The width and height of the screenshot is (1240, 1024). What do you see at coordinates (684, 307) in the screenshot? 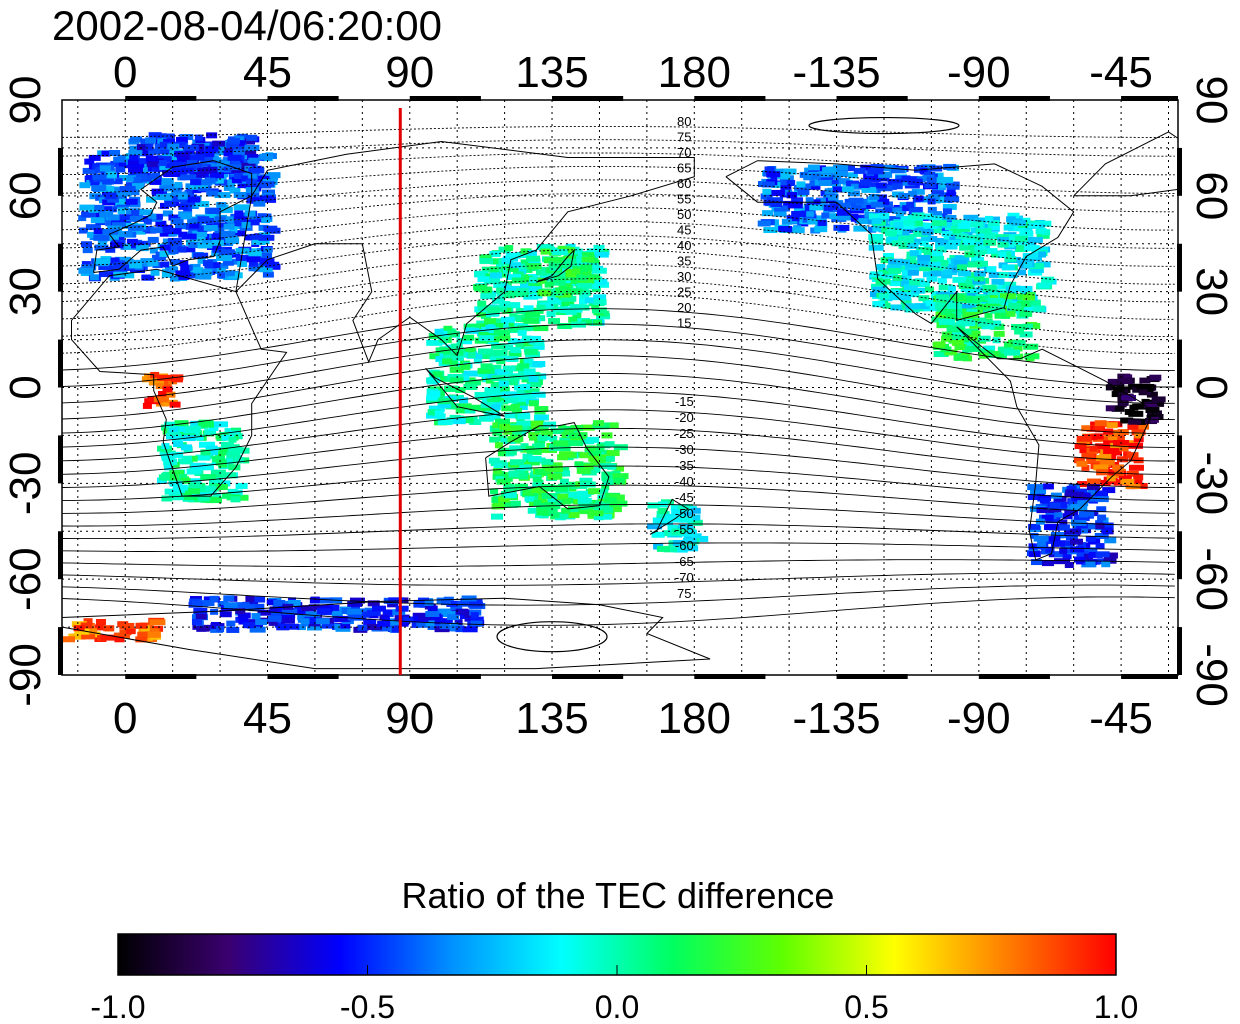
I see `contour-label: 20` at bounding box center [684, 307].